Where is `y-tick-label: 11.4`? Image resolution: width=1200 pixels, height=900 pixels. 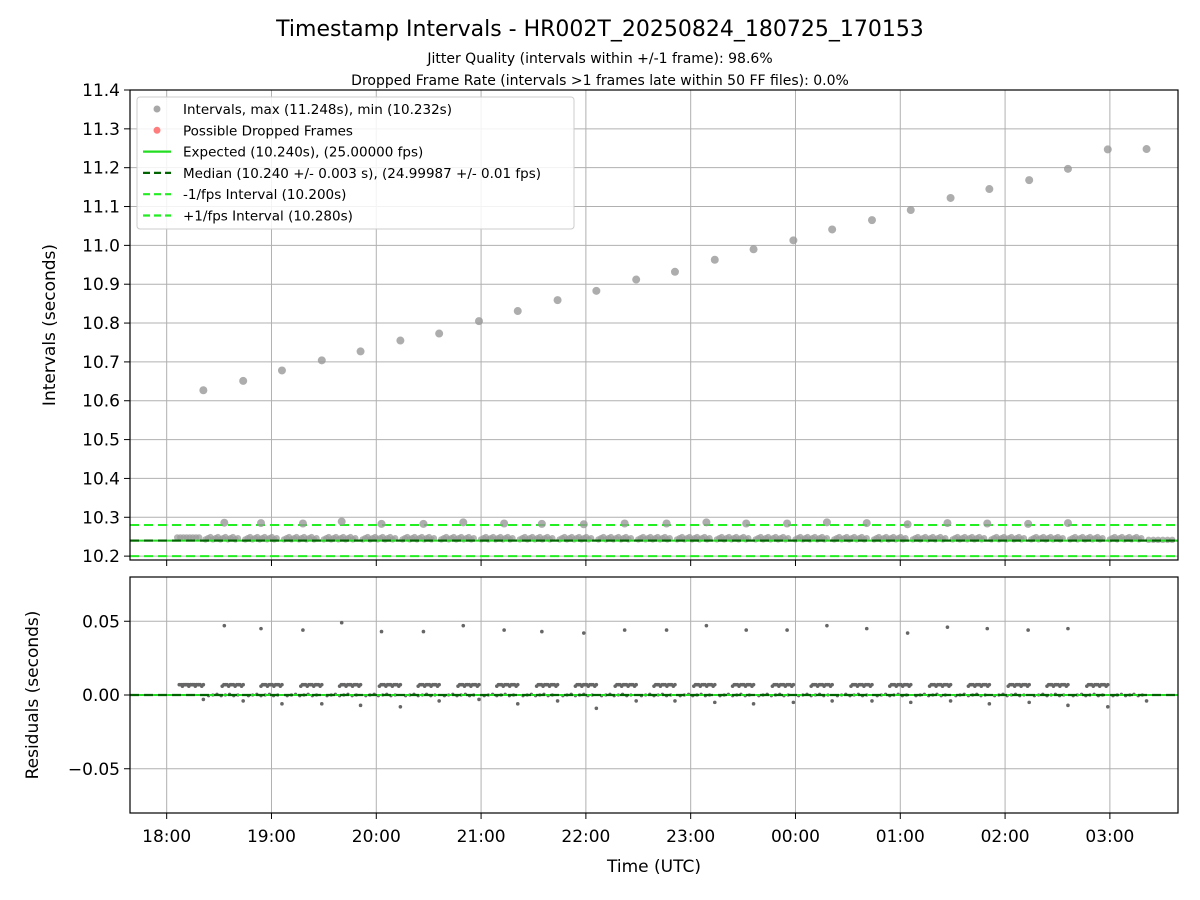
y-tick-label: 11.4 is located at coordinates (101, 91).